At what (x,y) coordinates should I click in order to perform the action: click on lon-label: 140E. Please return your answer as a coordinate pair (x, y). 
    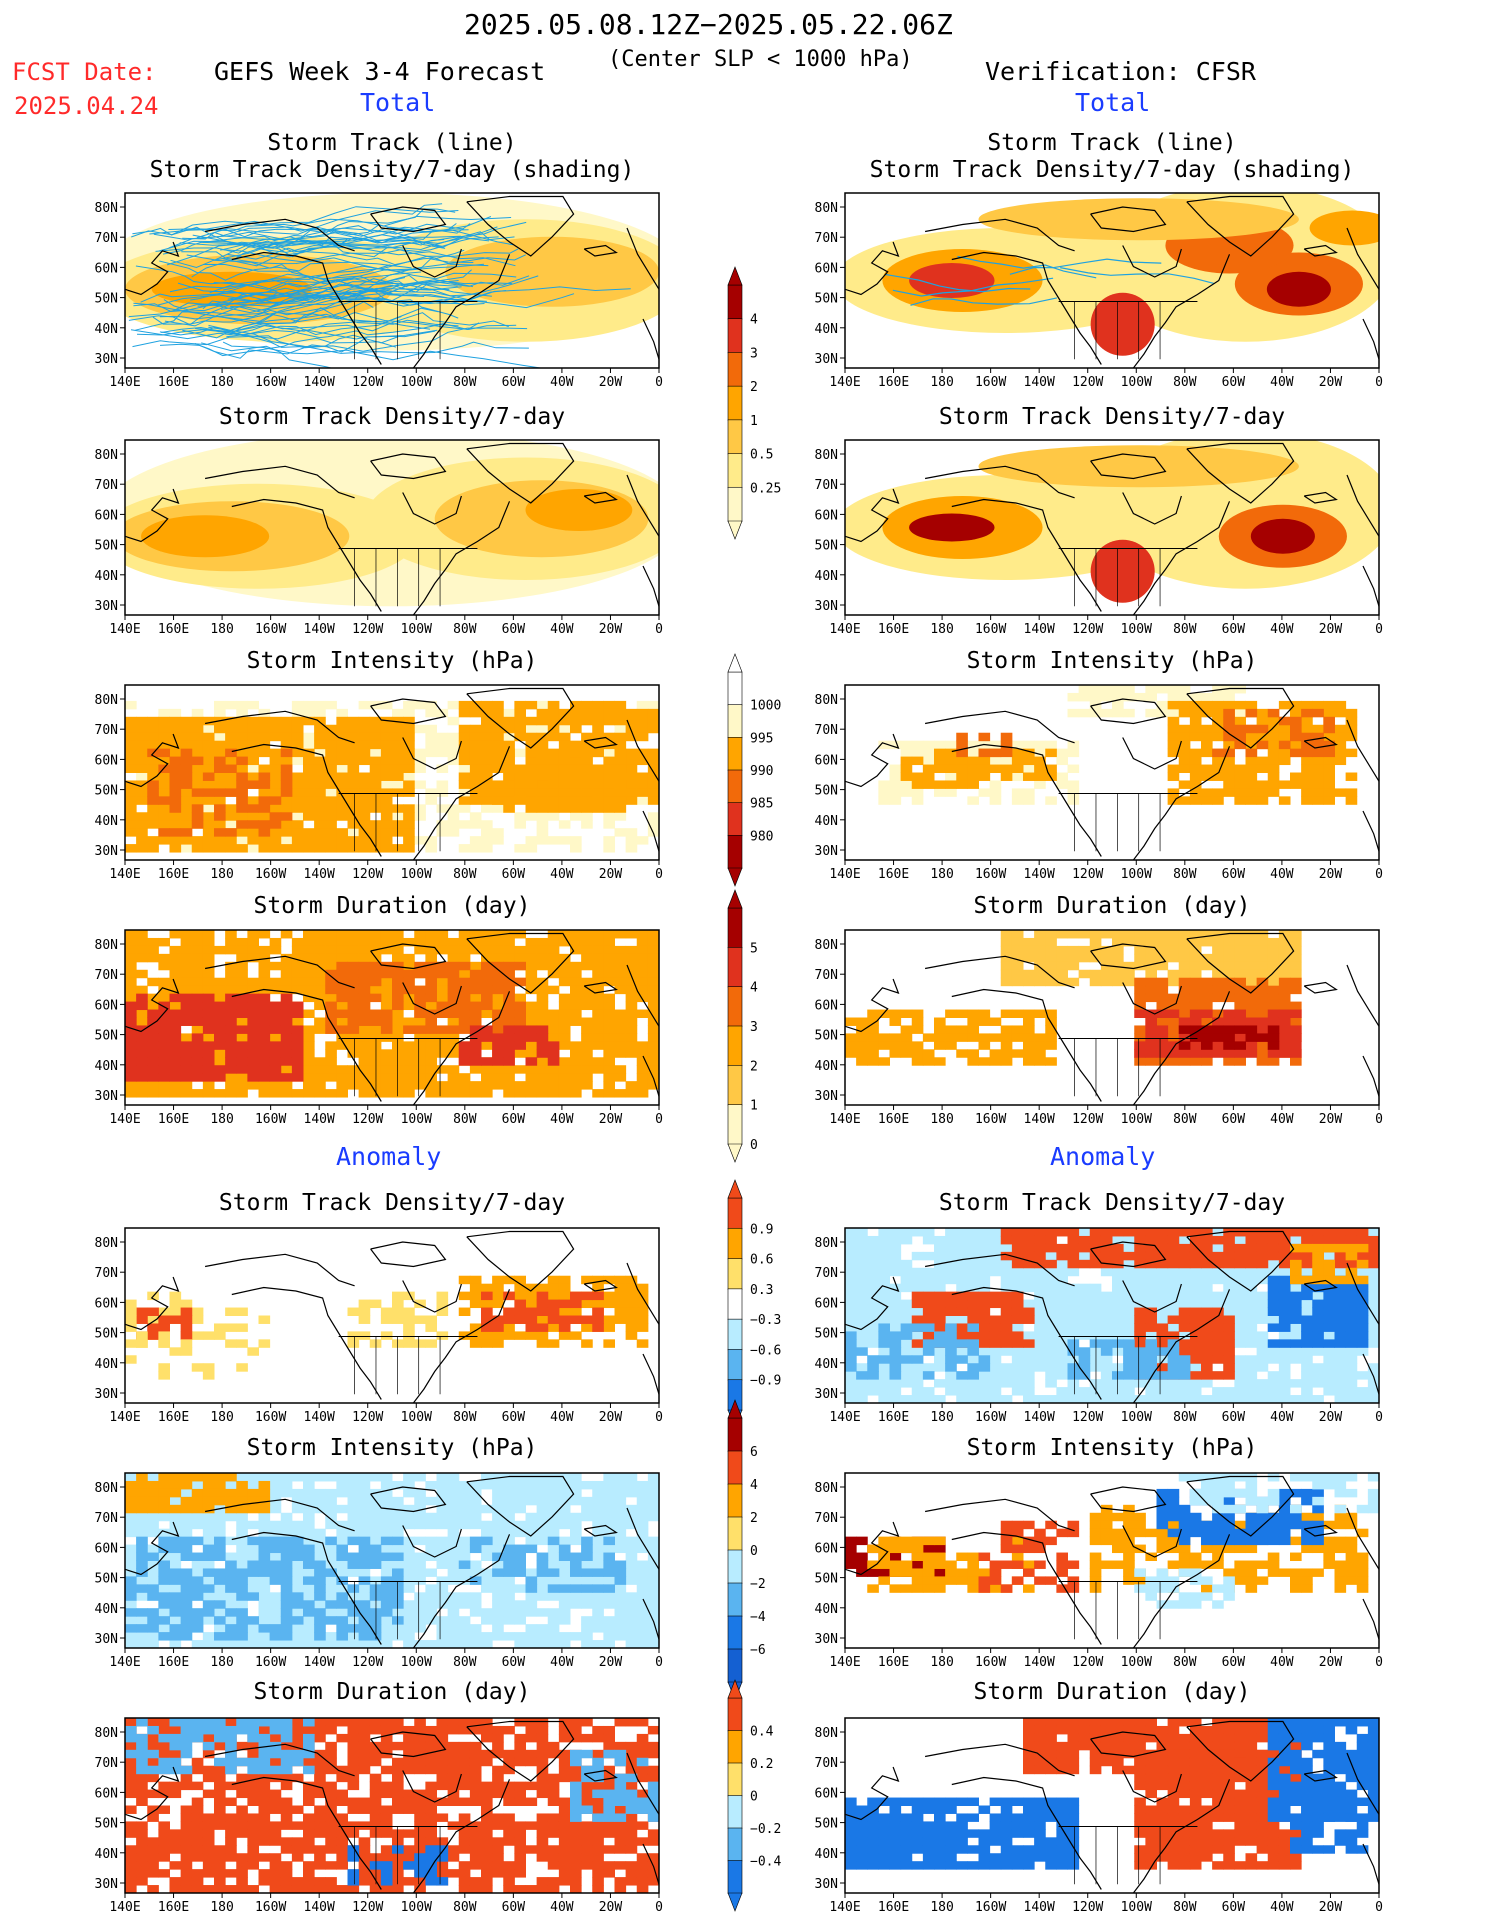
    Looking at the image, I should click on (844, 874).